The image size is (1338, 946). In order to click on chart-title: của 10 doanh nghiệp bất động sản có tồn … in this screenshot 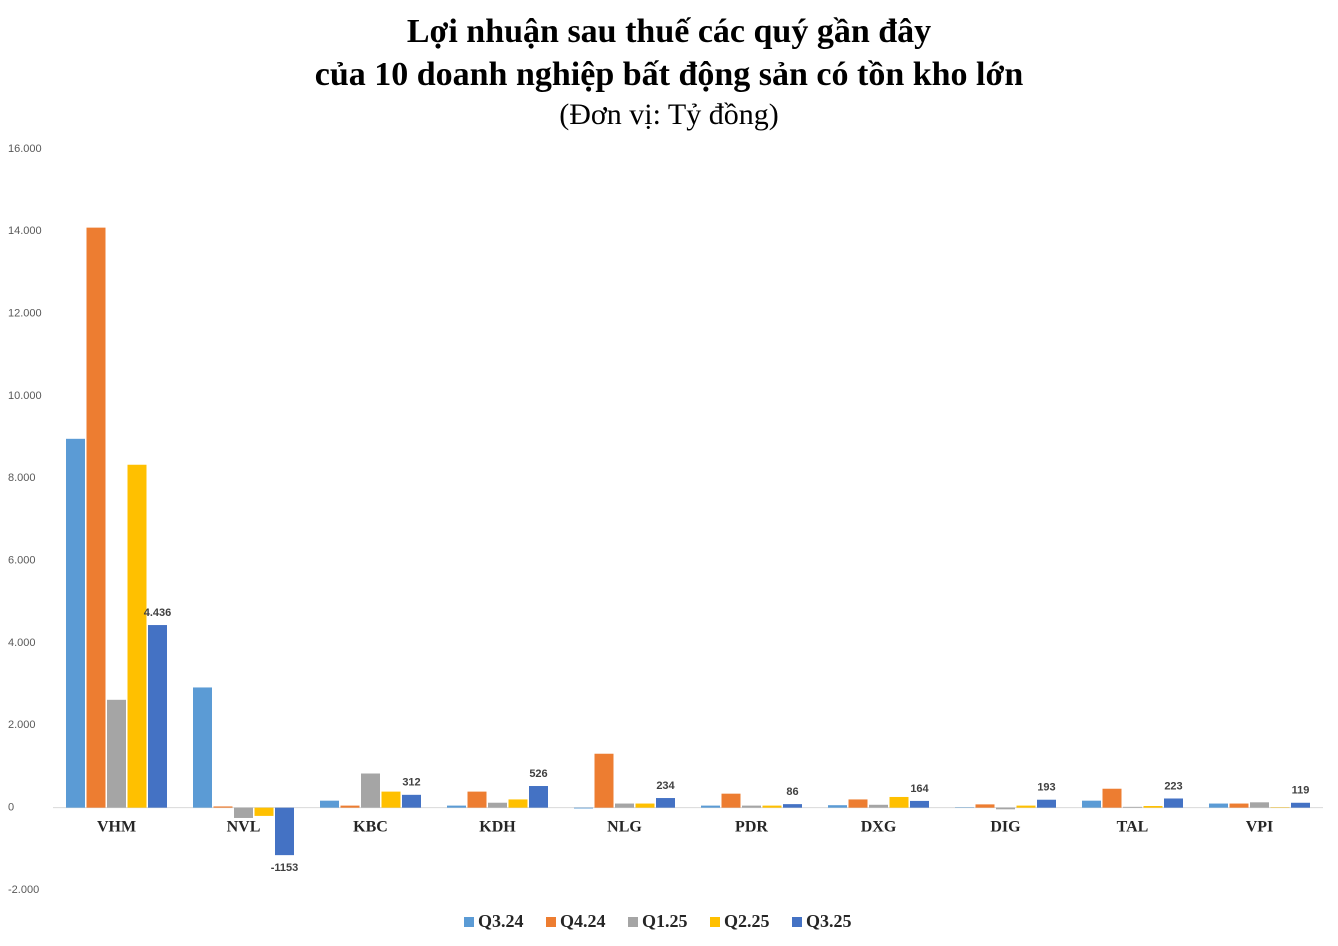, I will do `click(669, 74)`.